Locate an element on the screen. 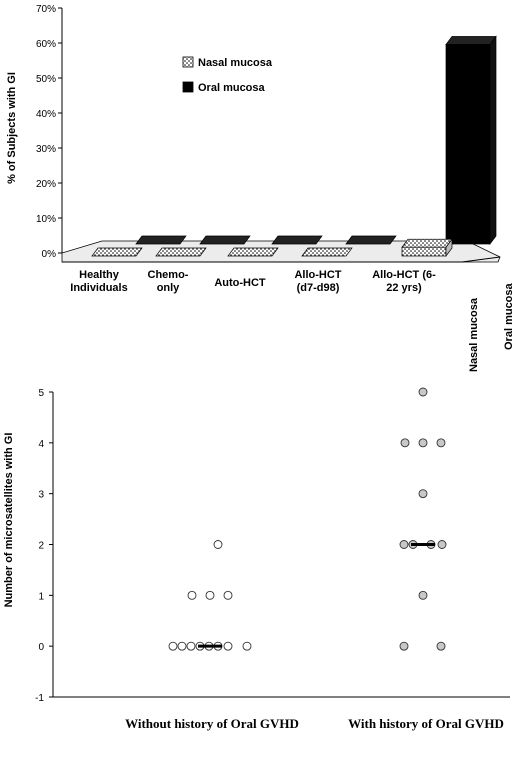 This screenshot has width=520, height=762. legend: Nasal mucosa Oral mucosa is located at coordinates (227, 75).